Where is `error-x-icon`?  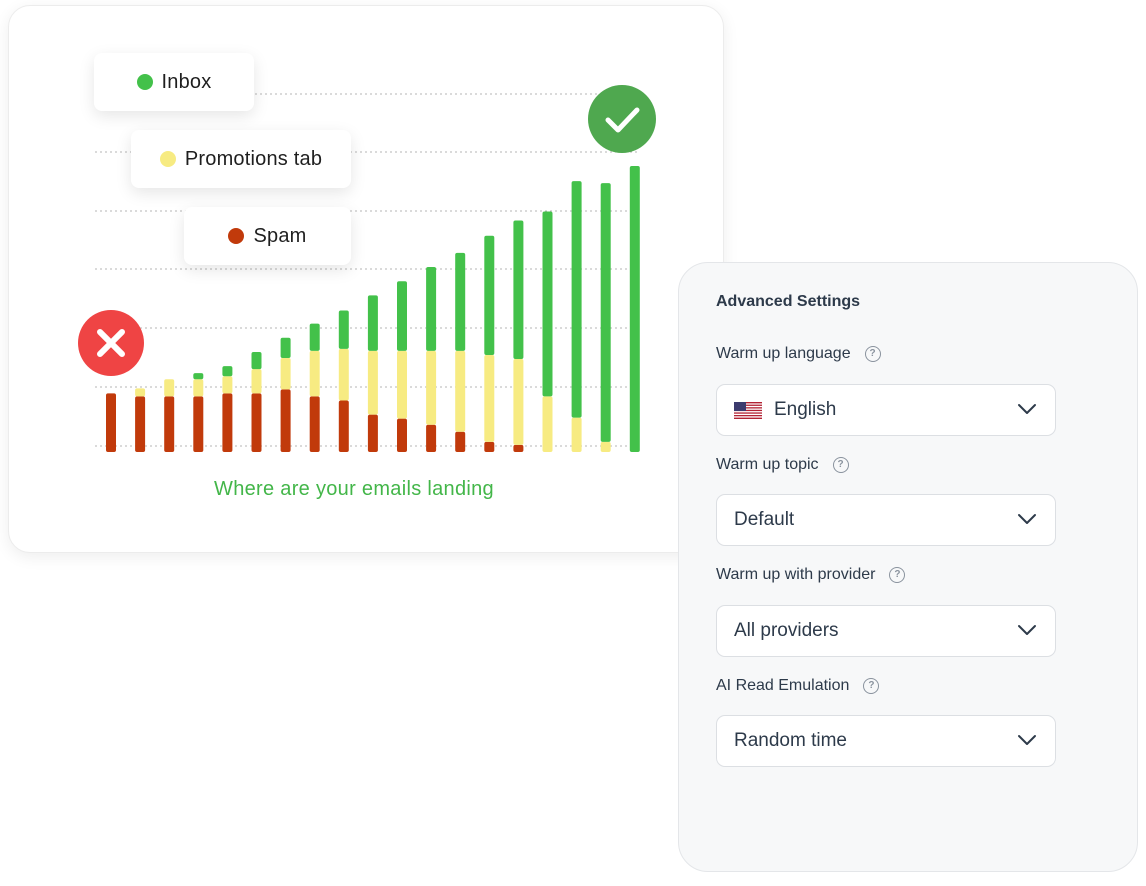
error-x-icon is located at coordinates (111, 343).